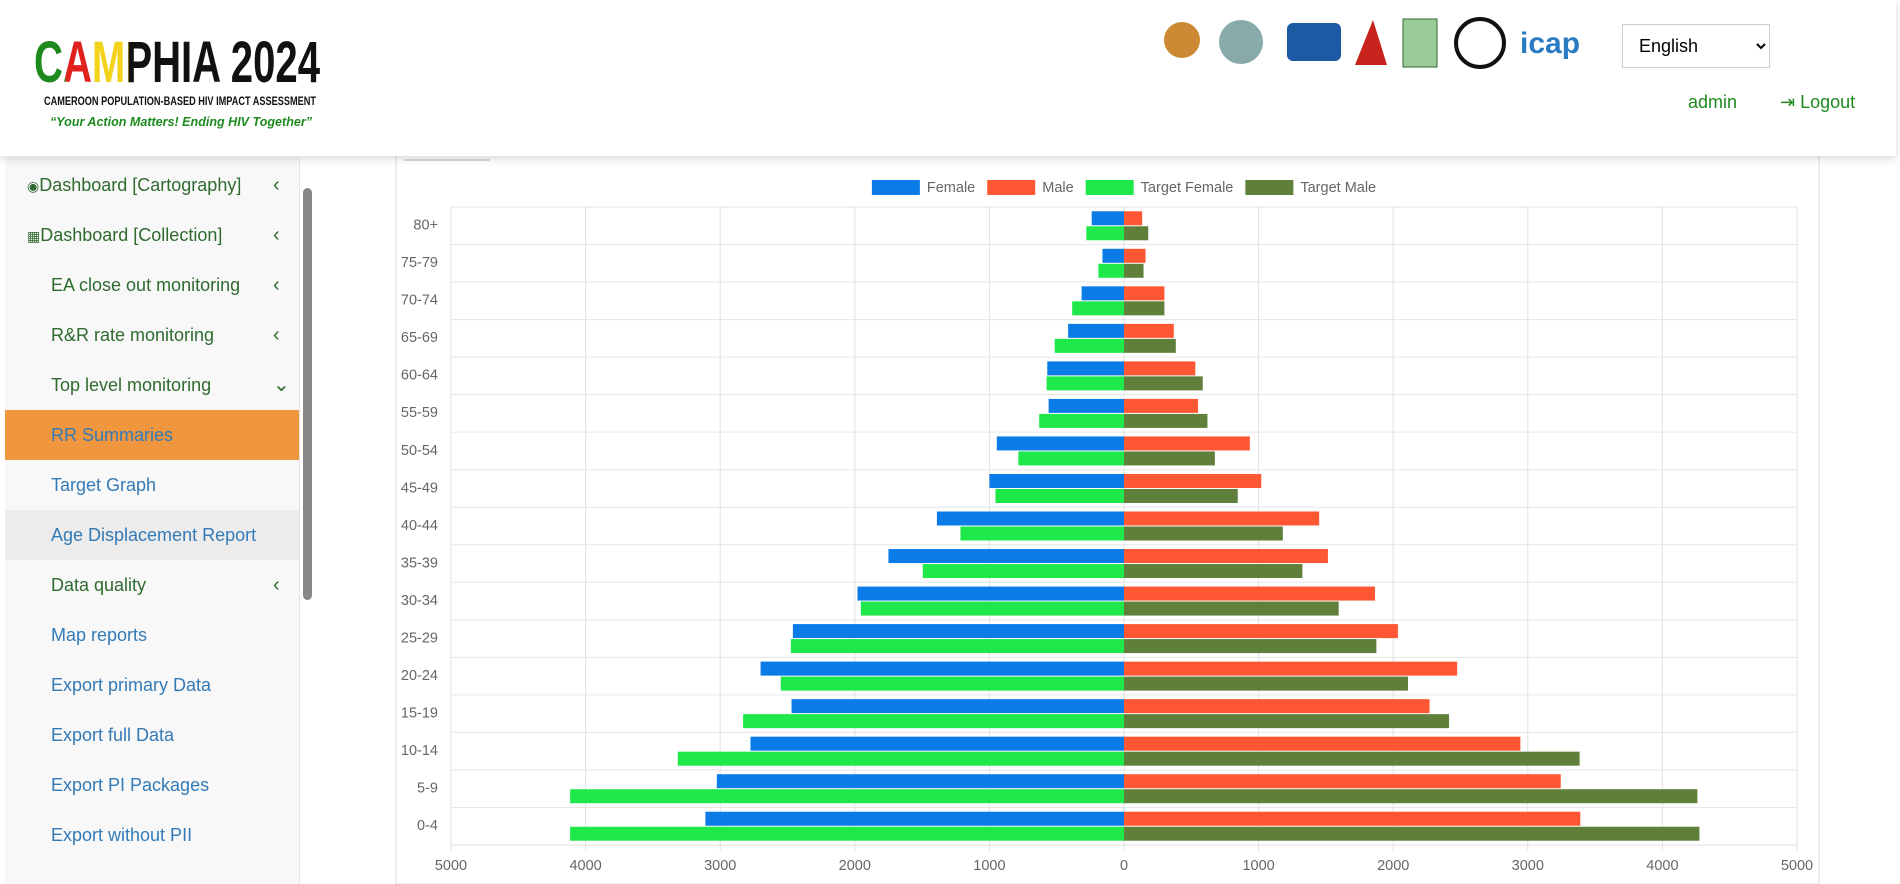  I want to click on nav-label: Export primary Data, so click(131, 685).